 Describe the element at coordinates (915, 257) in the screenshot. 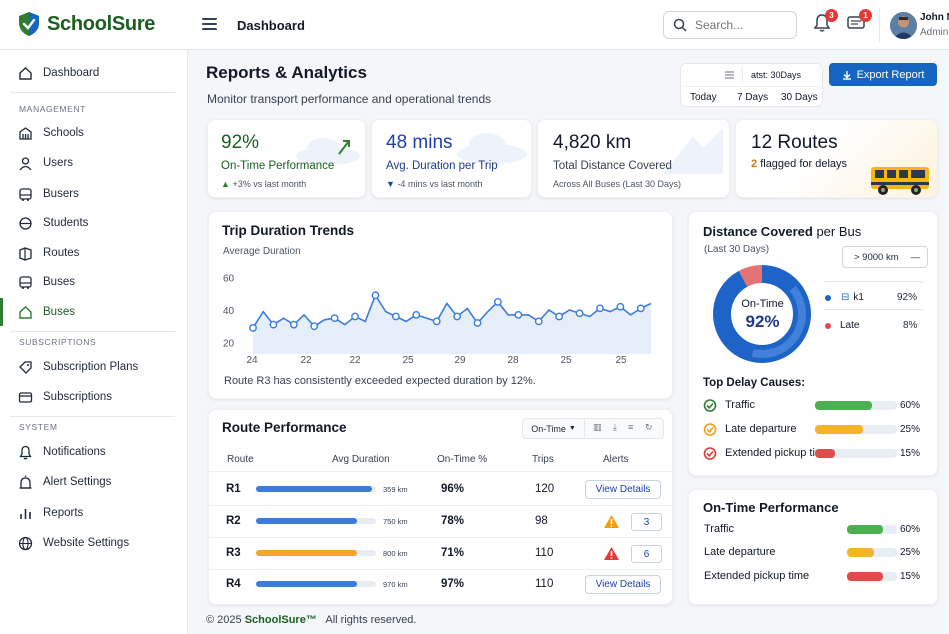

I see `dash-icon: —` at that location.